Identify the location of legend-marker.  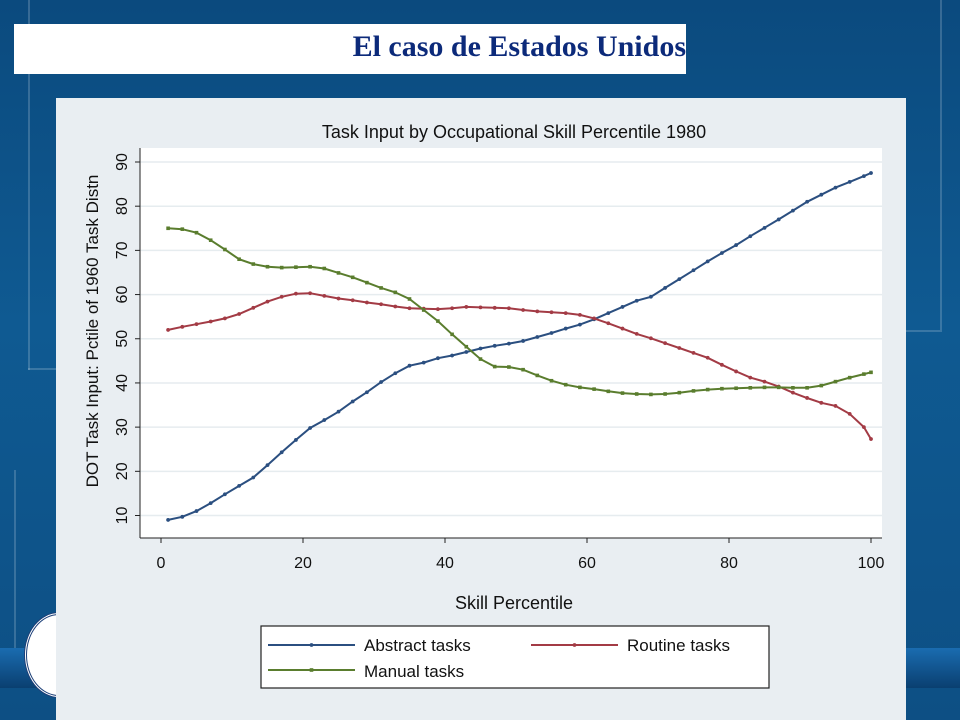
(311, 645).